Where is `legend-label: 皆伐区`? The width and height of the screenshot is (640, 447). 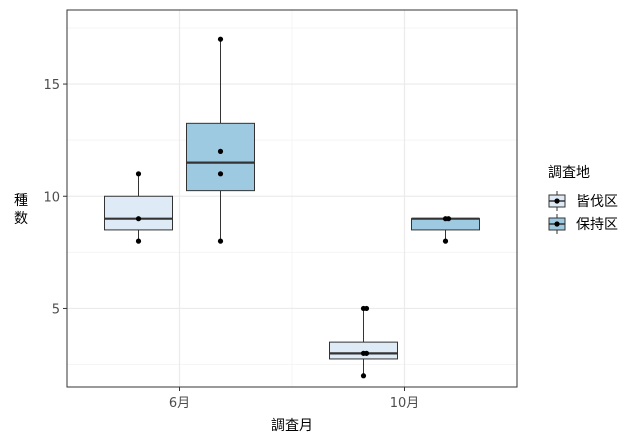 legend-label: 皆伐区 is located at coordinates (597, 202).